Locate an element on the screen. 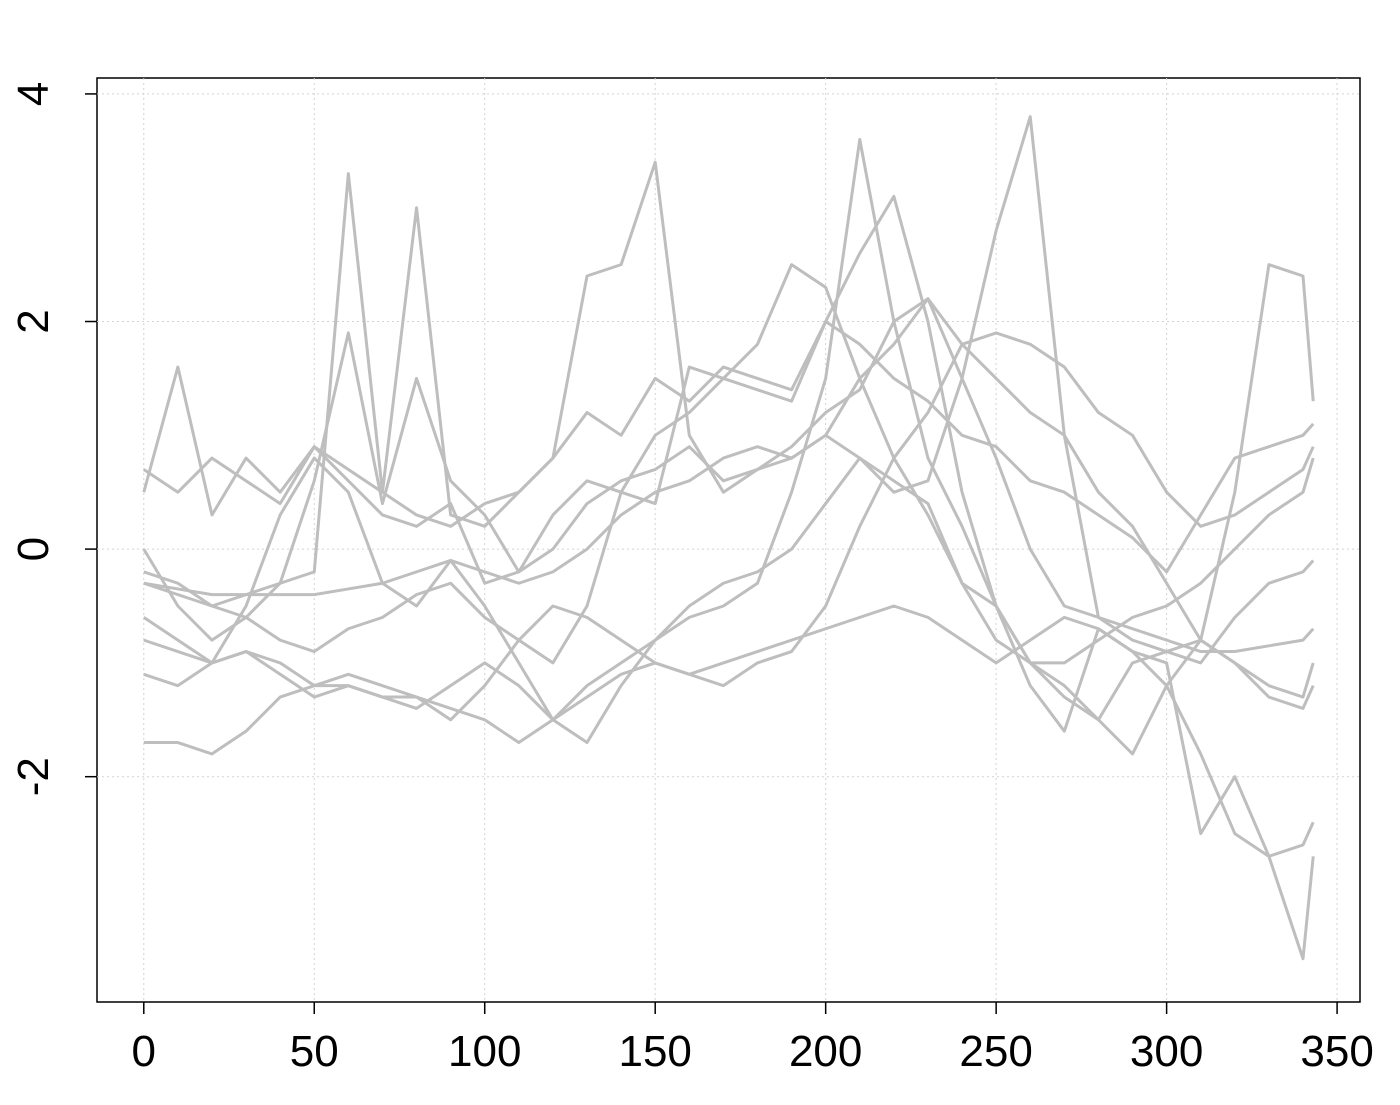  x-tick-label: 250 is located at coordinates (995, 1051).